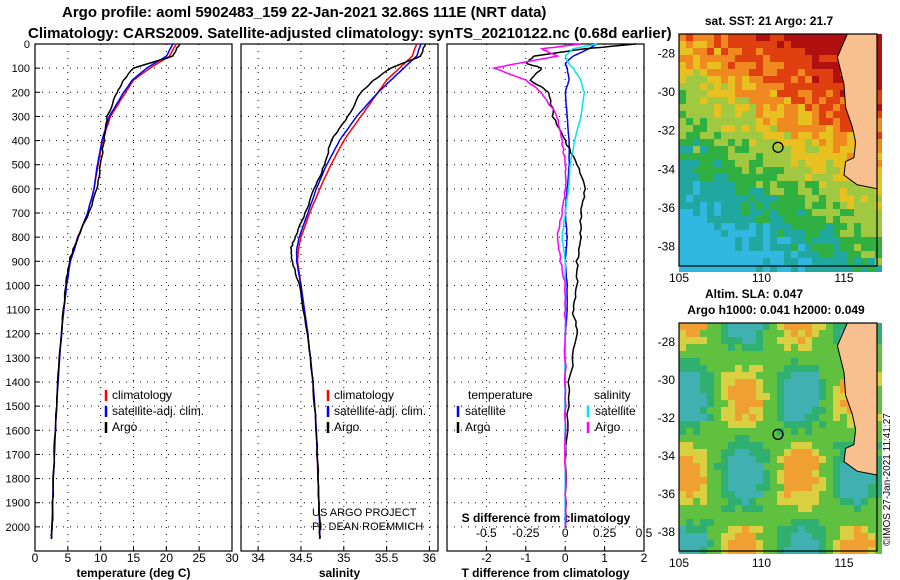 This screenshot has height=580, width=900. What do you see at coordinates (21, 69) in the screenshot?
I see `y-tick-label: 100` at bounding box center [21, 69].